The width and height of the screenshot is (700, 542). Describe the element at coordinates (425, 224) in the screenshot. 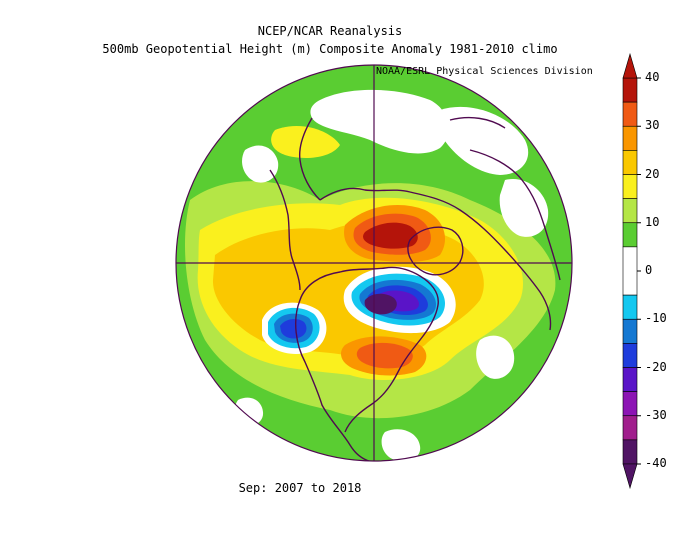

I see `coastline-eurasia` at that location.